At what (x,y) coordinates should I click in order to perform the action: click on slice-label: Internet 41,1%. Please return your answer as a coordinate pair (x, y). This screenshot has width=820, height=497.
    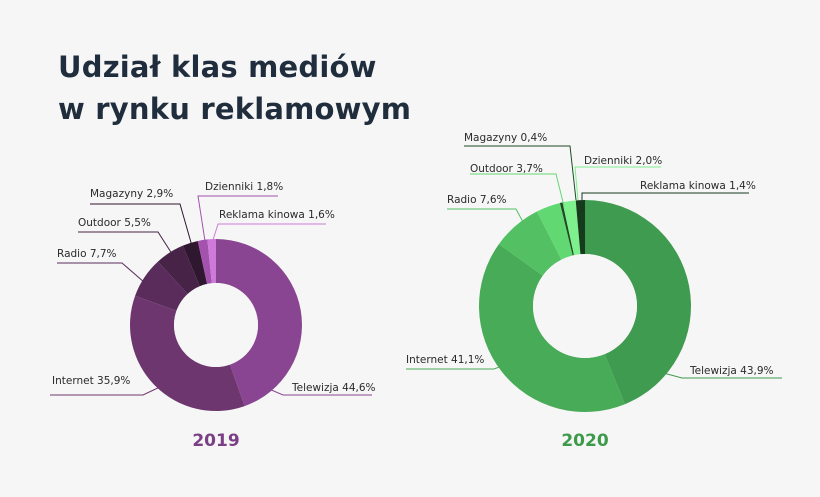
    Looking at the image, I should click on (445, 360).